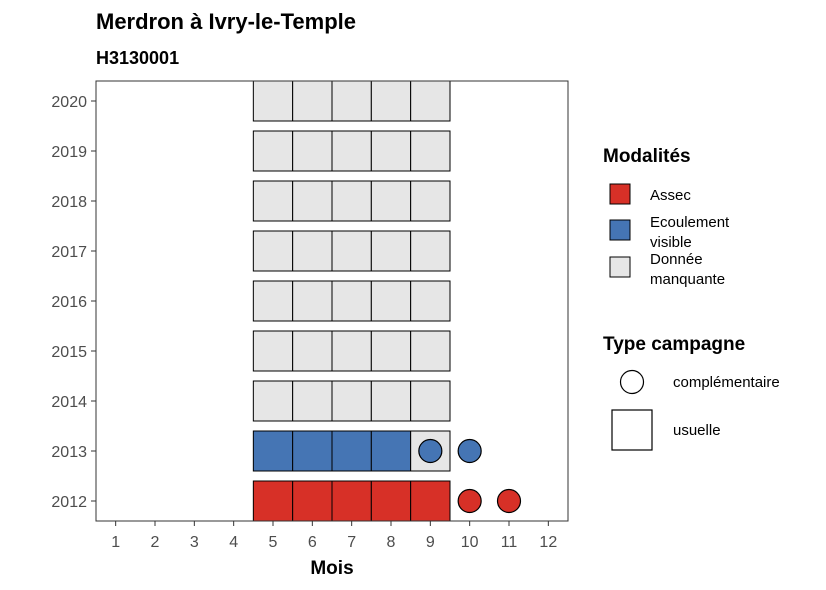  Describe the element at coordinates (676, 259) in the screenshot. I see `legend-label-donnée-manquante: Donnée` at that location.